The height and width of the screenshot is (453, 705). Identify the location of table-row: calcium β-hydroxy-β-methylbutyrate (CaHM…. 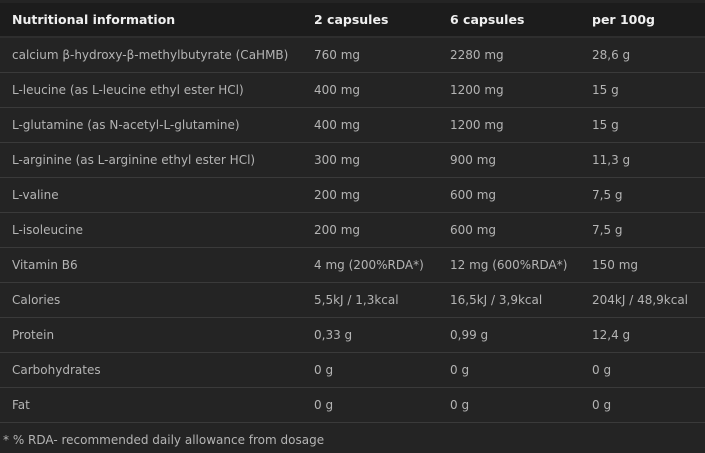
(352, 55).